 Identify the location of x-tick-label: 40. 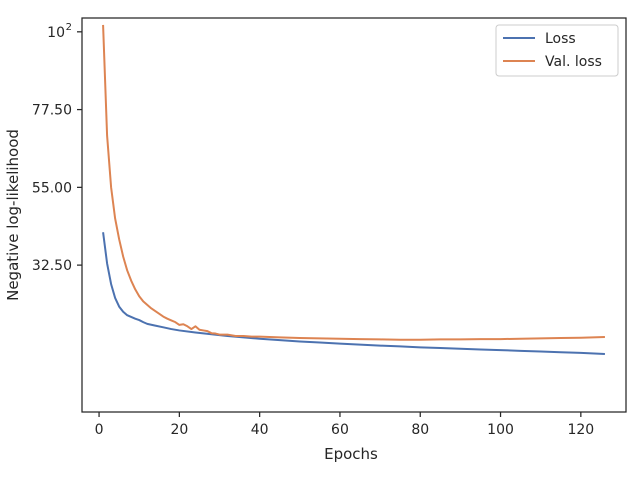
(260, 430).